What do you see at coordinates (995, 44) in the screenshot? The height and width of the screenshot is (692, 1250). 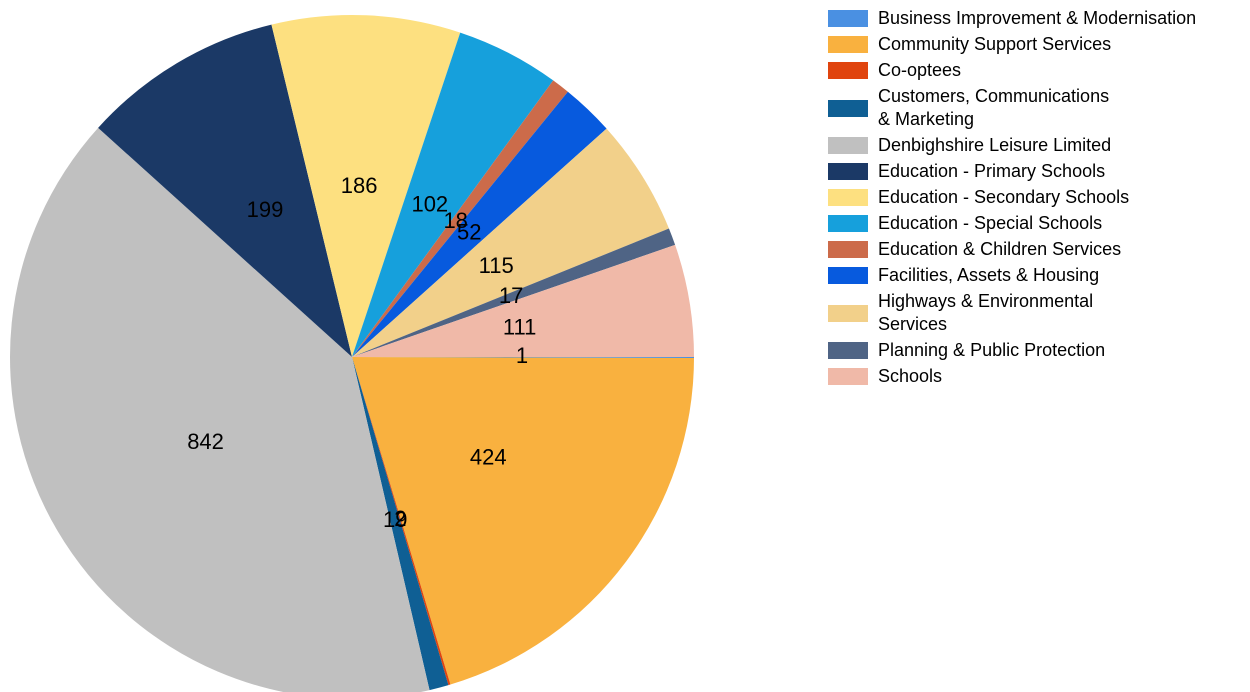 I see `legend-label: Community Support Services` at bounding box center [995, 44].